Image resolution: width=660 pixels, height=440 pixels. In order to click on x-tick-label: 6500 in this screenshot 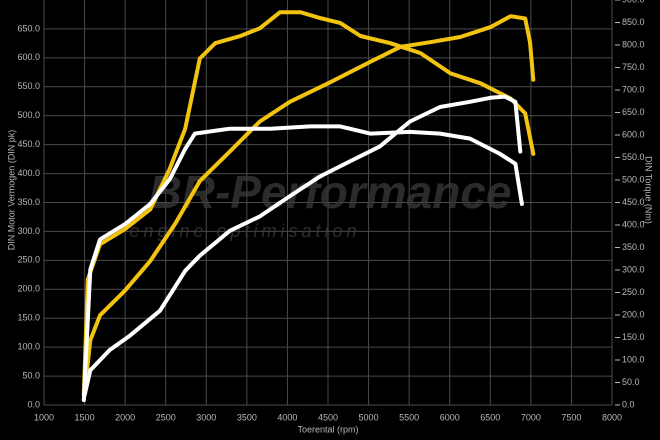, I will do `click(490, 417)`.